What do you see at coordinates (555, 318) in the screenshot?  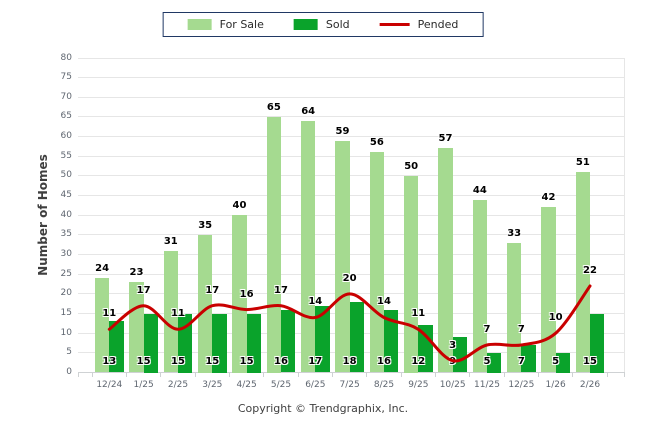 I see `pended-value-label: 10` at bounding box center [555, 318].